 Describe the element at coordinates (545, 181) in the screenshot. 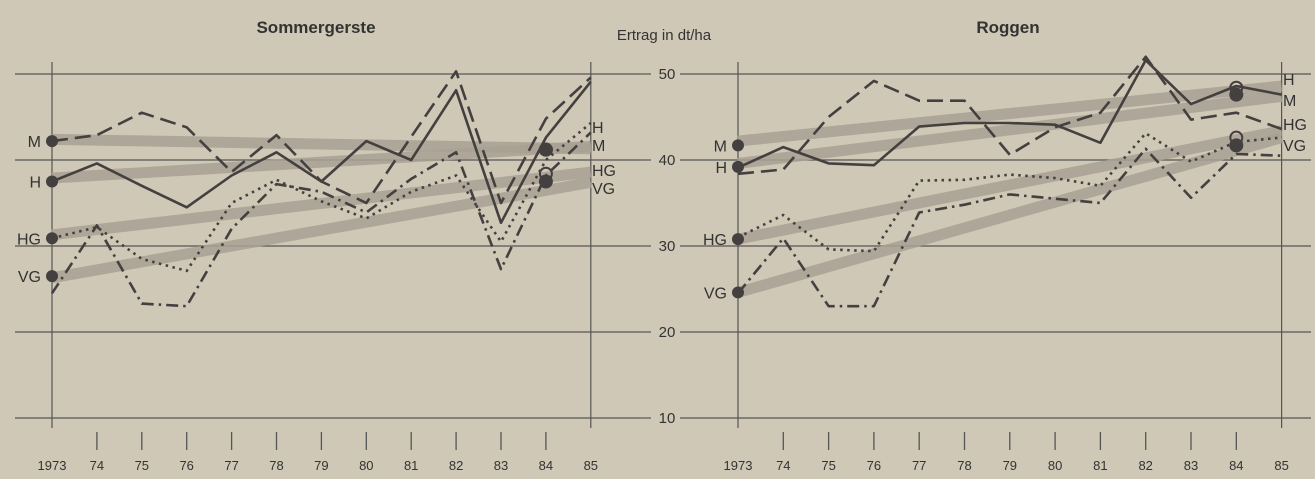

I see `end-marker-vg-sommergerste` at that location.